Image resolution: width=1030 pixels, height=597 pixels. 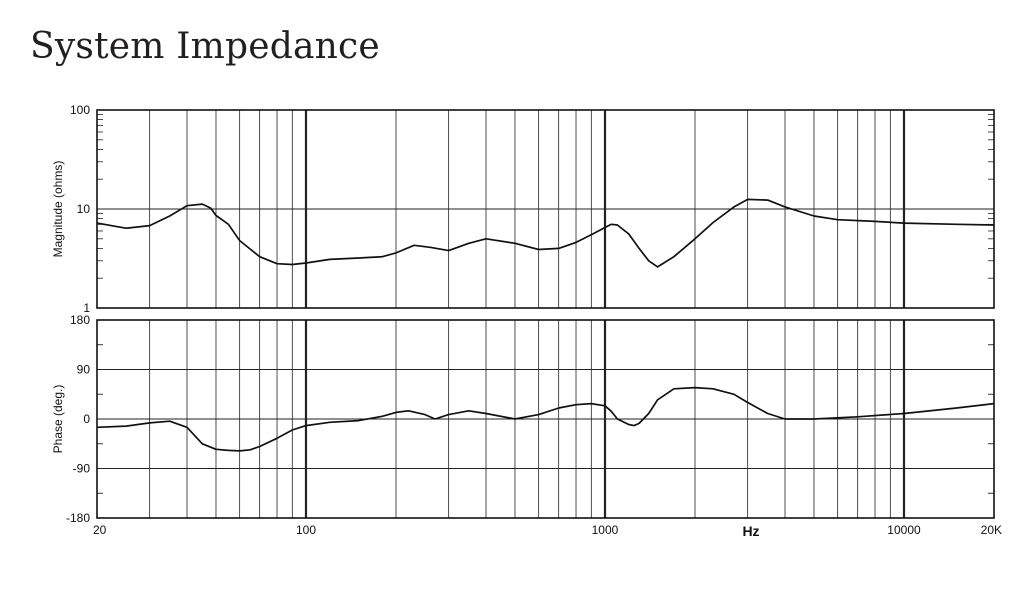 What do you see at coordinates (205, 46) in the screenshot?
I see `page-title: System Impedance` at bounding box center [205, 46].